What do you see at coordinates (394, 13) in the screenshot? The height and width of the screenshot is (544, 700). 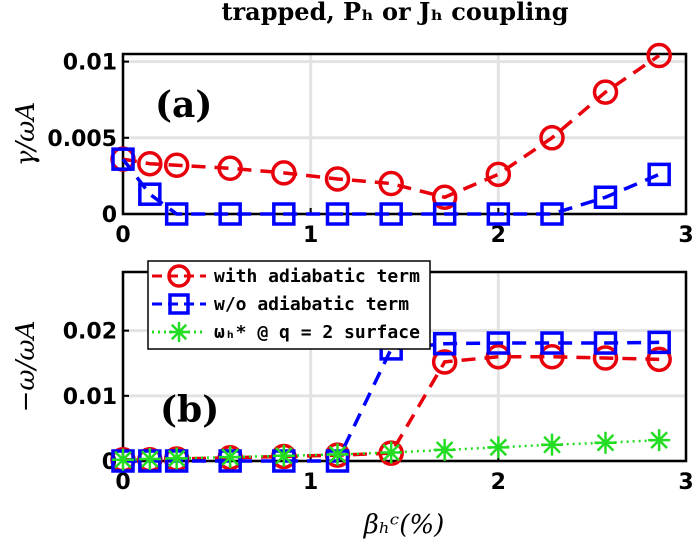 I see `chart-title: trapped, Pₕ or Jₕ coupling` at bounding box center [394, 13].